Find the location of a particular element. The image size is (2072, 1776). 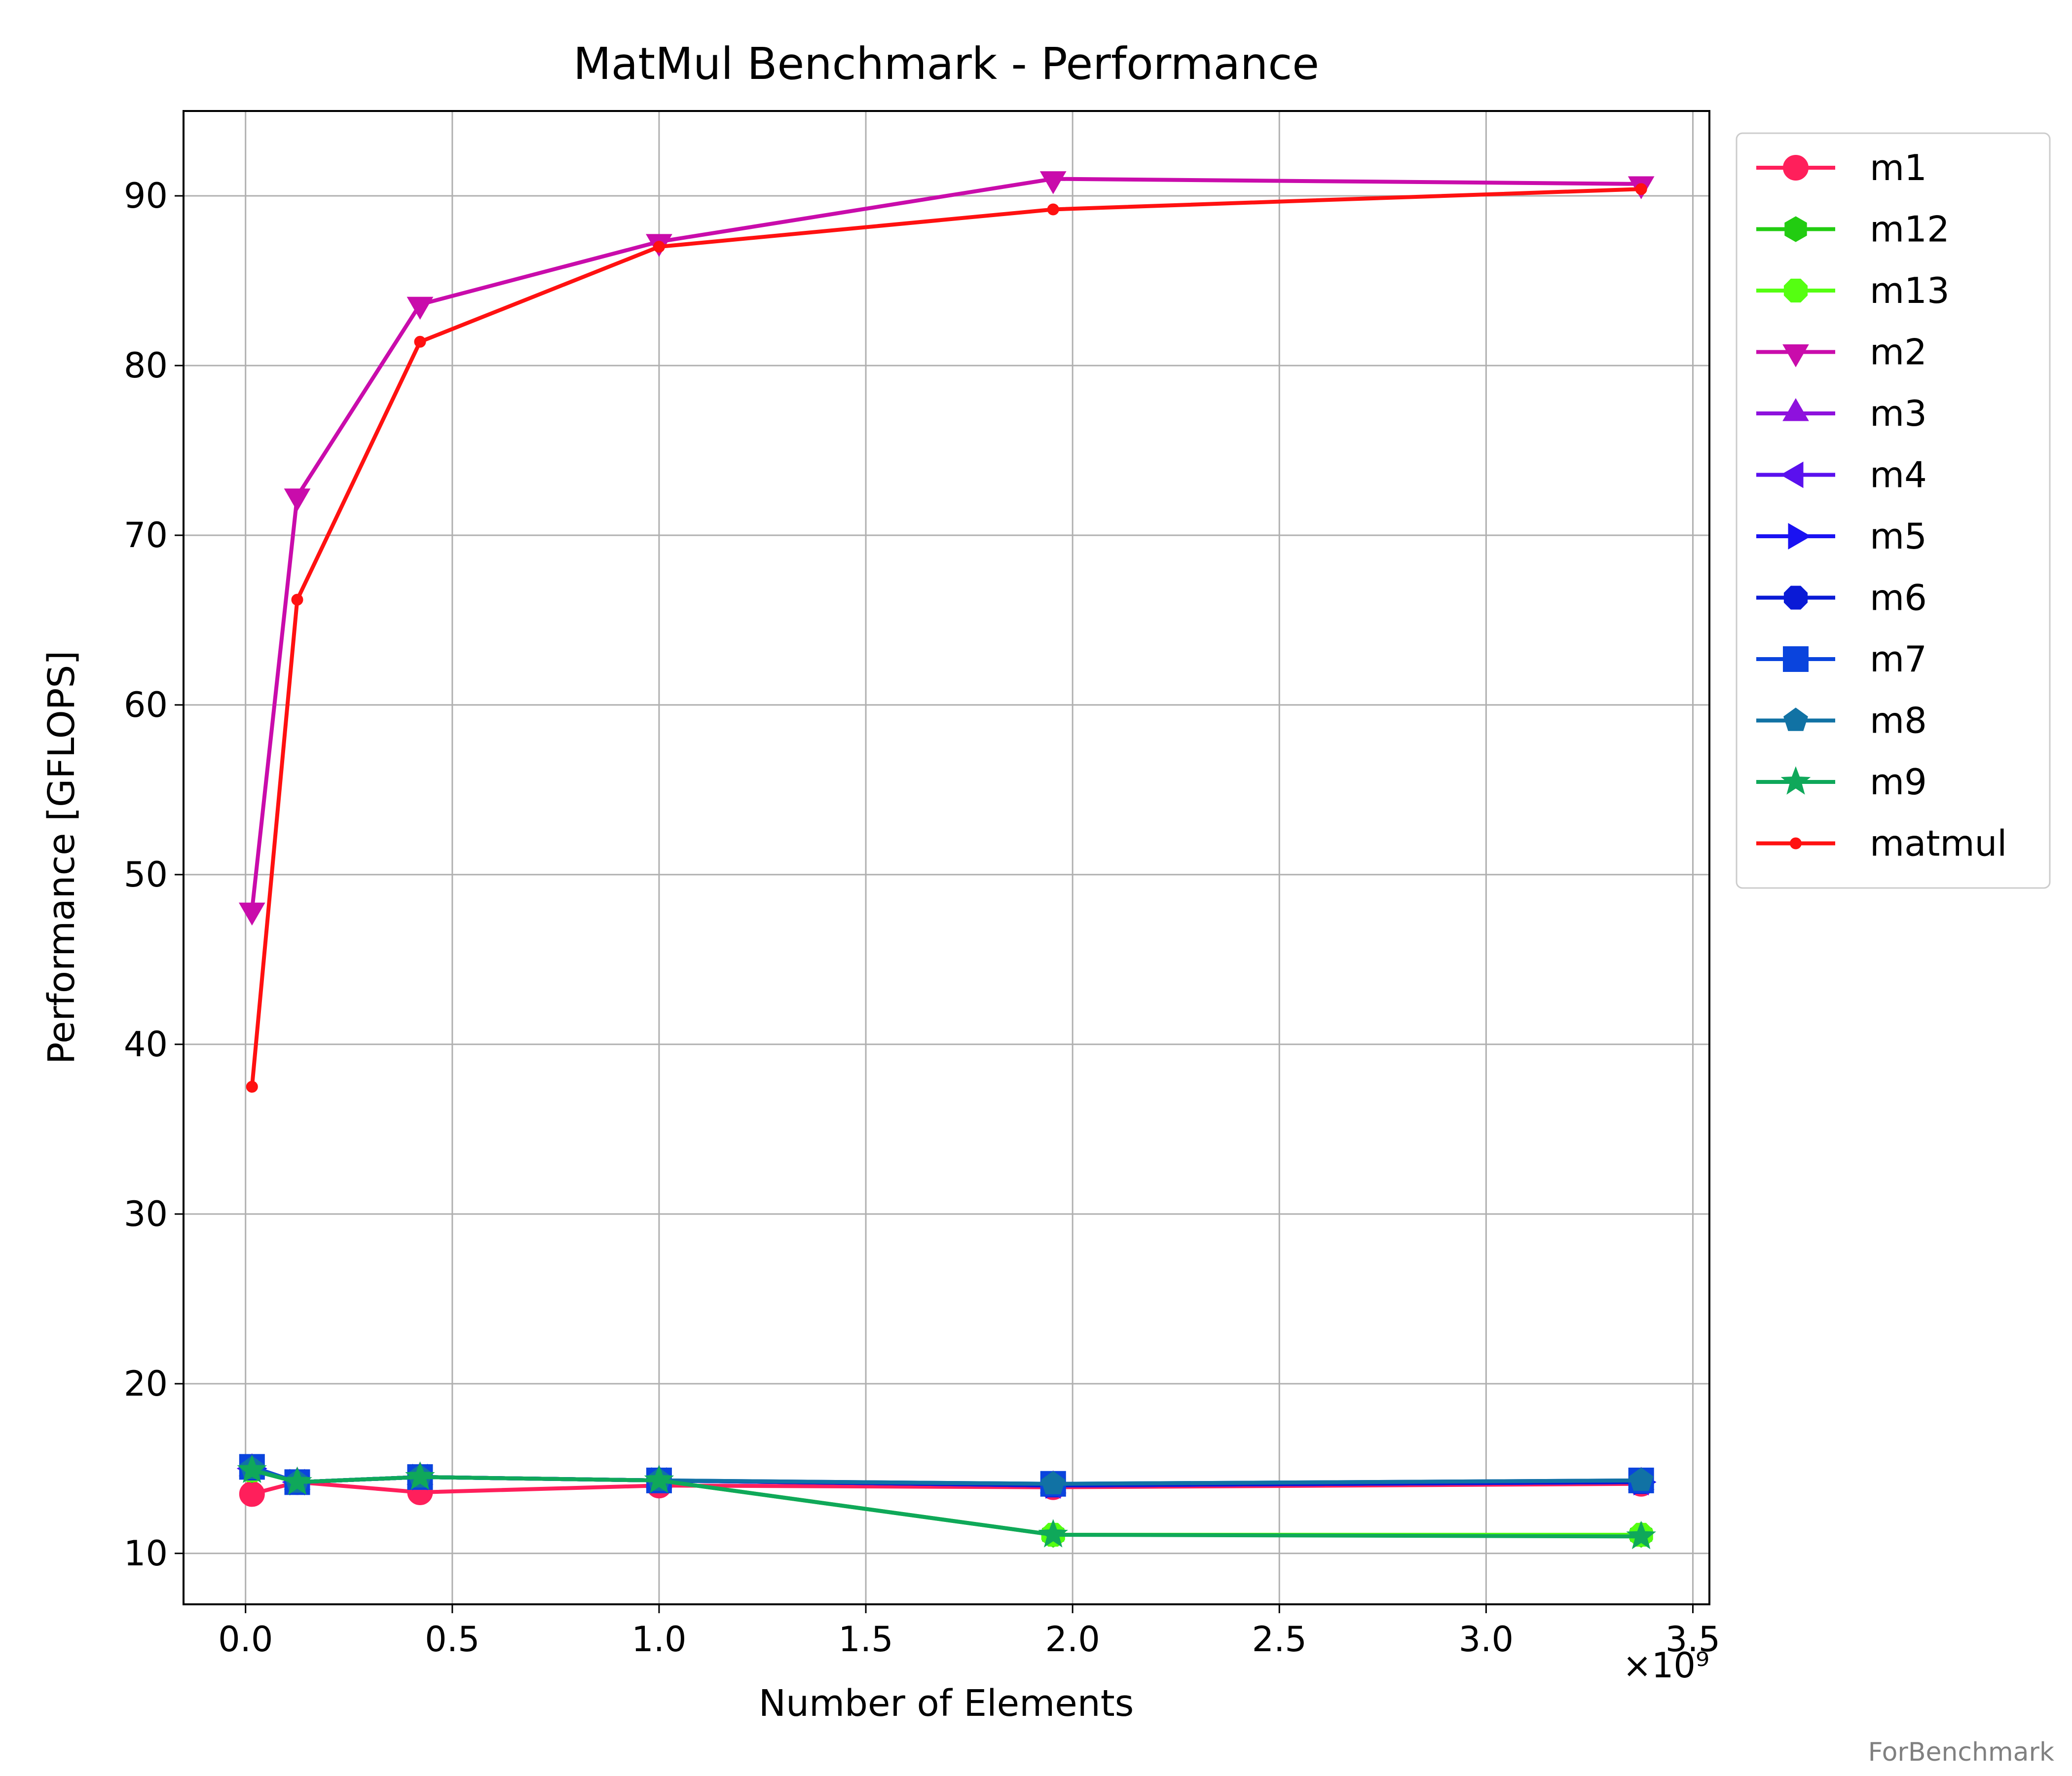

x-tick-label: 1.5 is located at coordinates (866, 1640).